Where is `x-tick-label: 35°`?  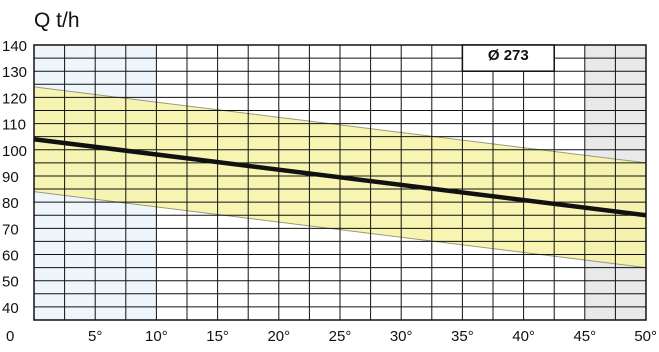 x-tick-label: 35° is located at coordinates (462, 336).